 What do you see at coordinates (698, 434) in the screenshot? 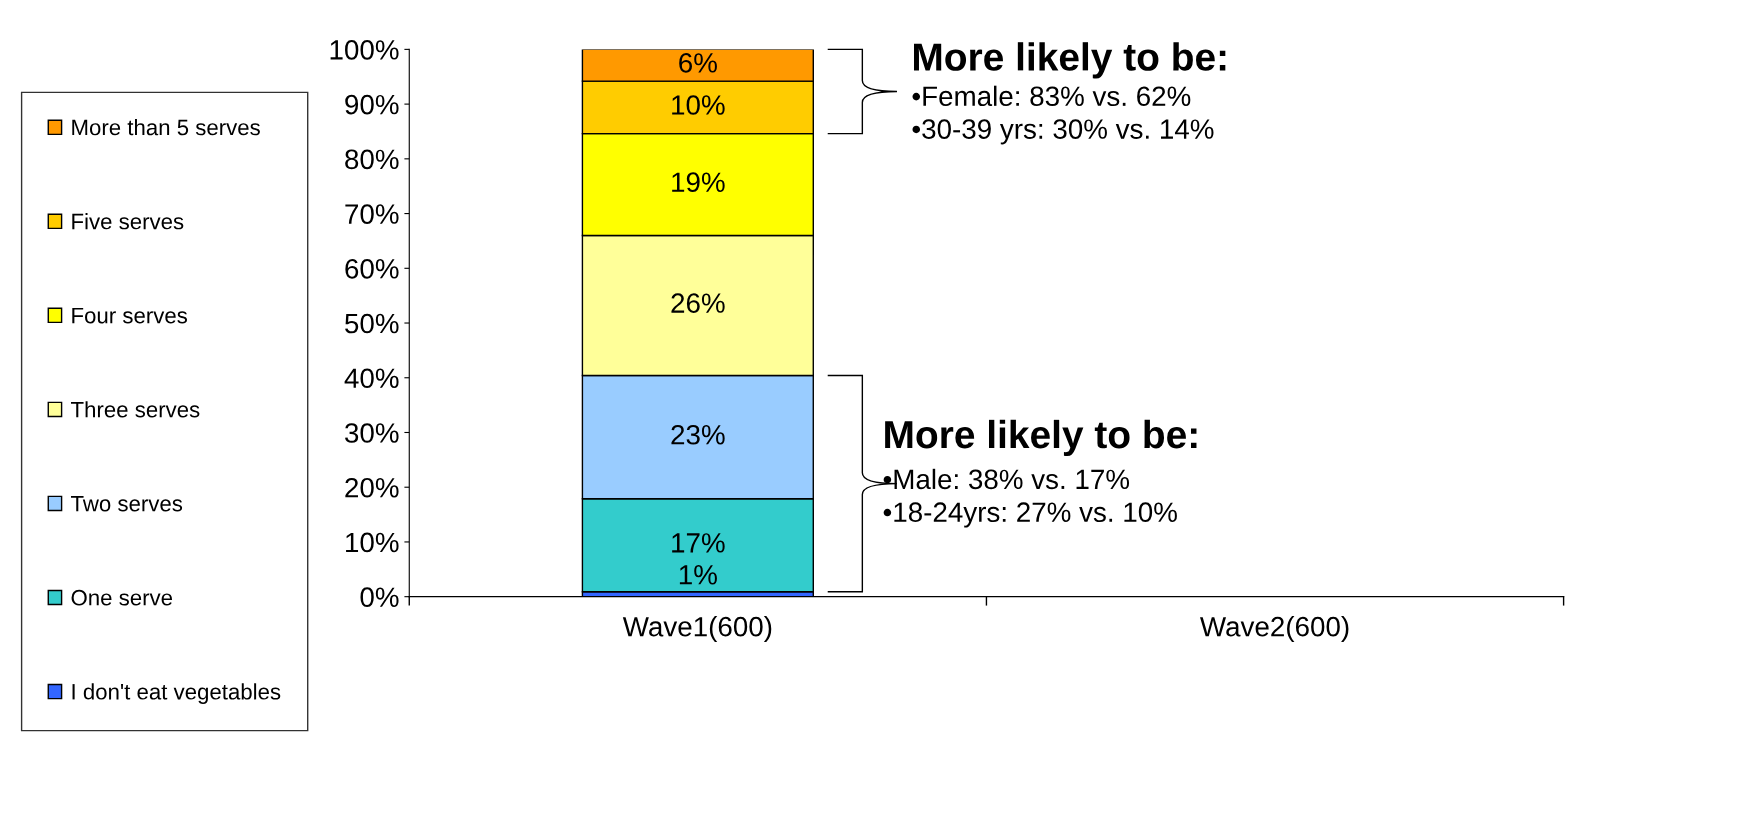
I see `data-label: 23%` at bounding box center [698, 434].